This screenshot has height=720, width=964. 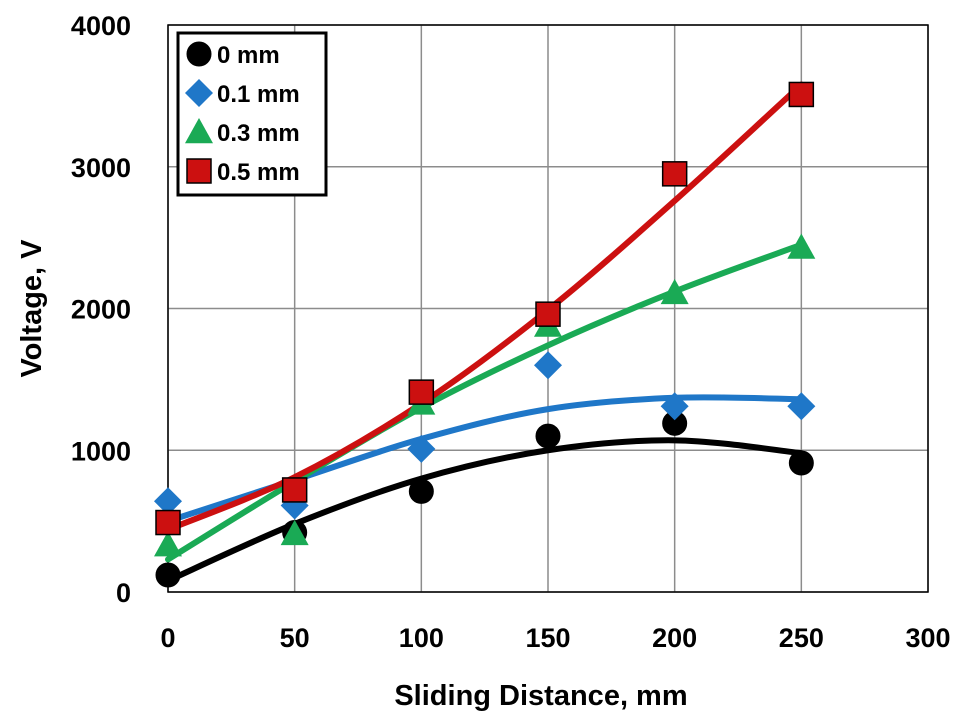 I want to click on legend-label: 0.1 mm, so click(x=258, y=94).